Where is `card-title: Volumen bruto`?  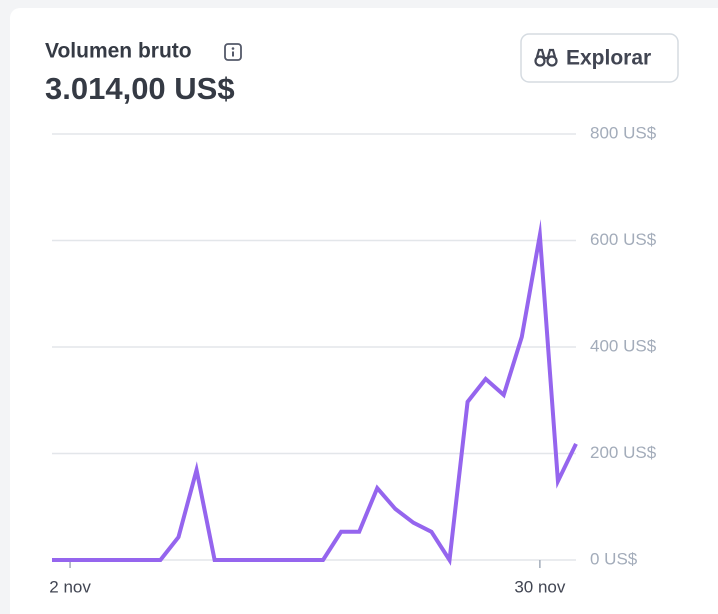 card-title: Volumen bruto is located at coordinates (118, 51).